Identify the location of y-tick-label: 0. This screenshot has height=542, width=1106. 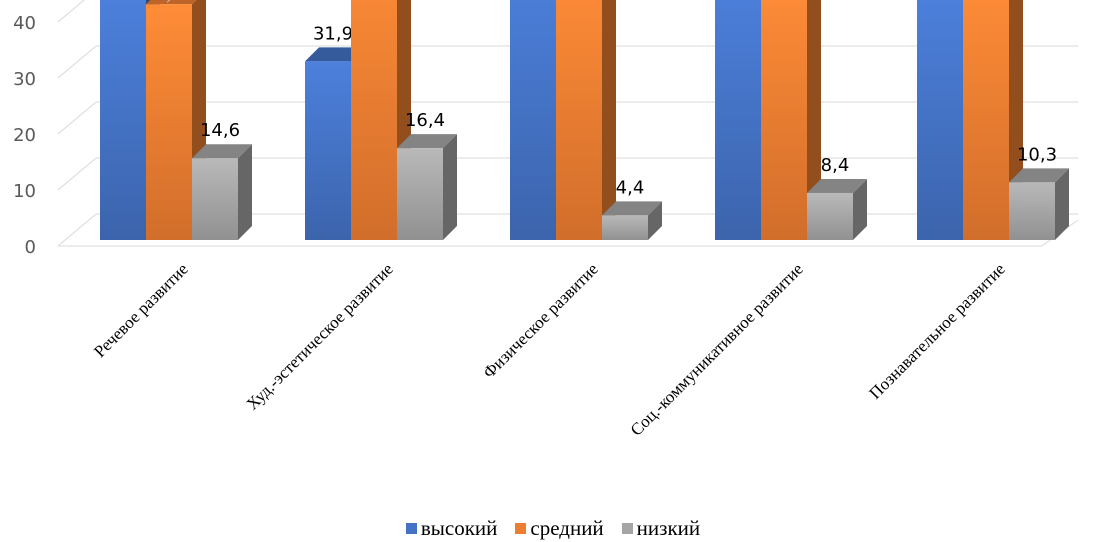
(30, 247).